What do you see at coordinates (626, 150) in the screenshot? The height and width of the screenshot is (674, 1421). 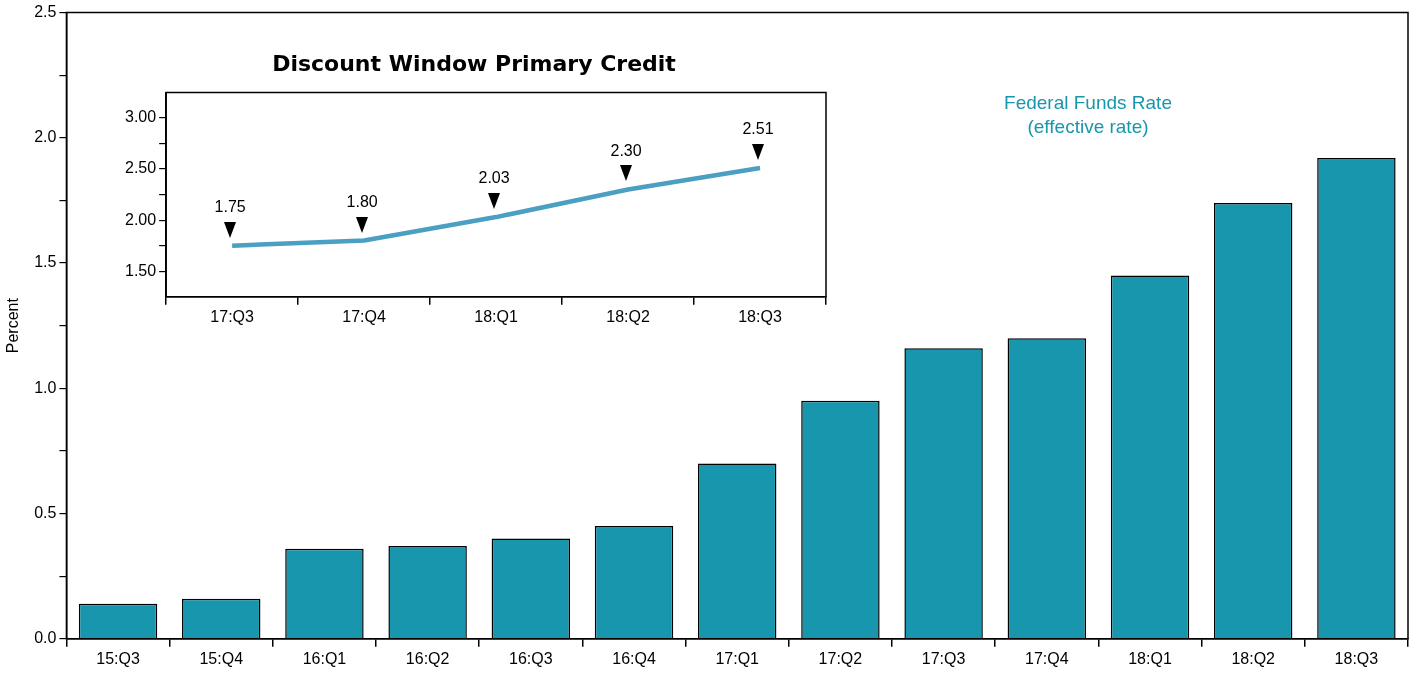 I see `data-label: 2.30` at bounding box center [626, 150].